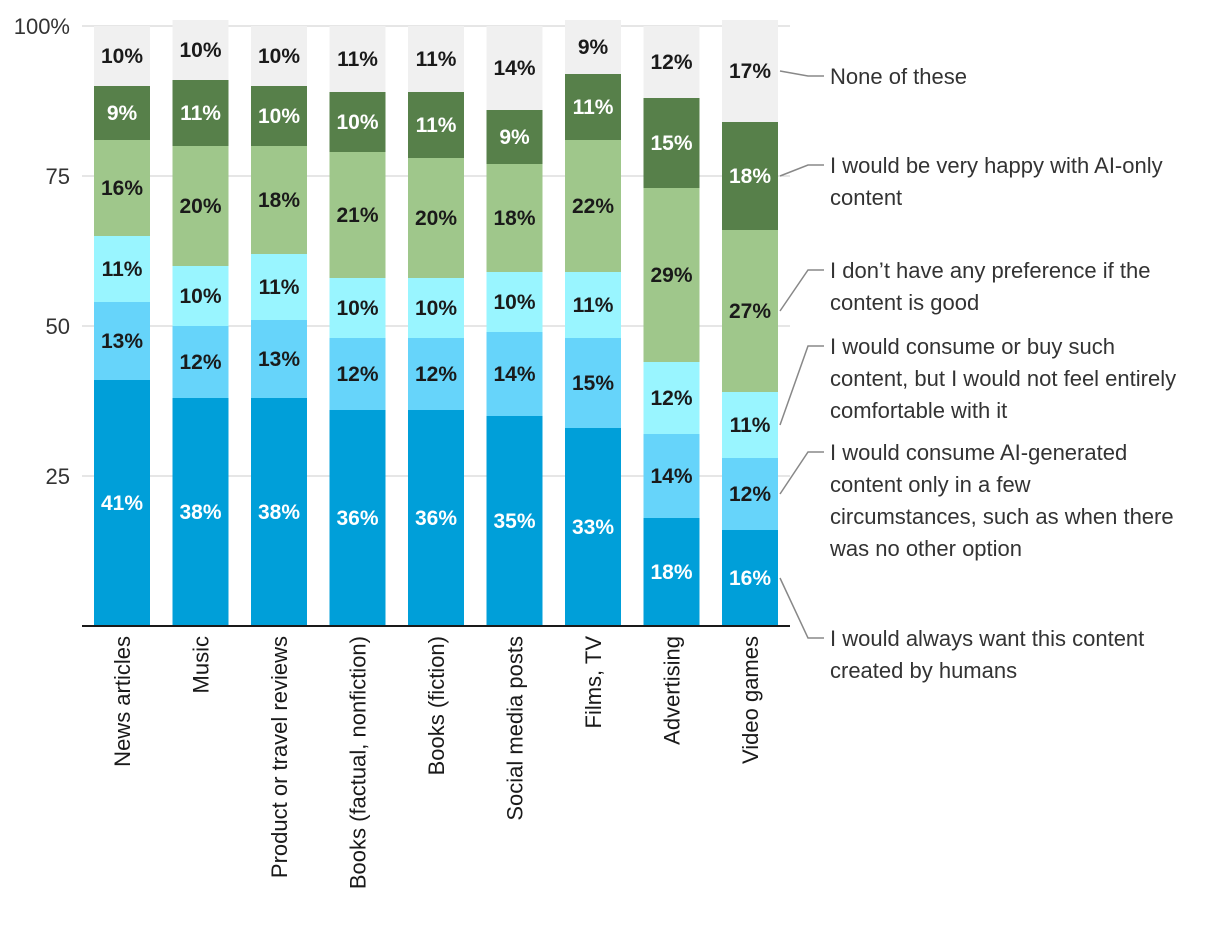 This screenshot has width=1220, height=932. Describe the element at coordinates (436, 705) in the screenshot. I see `category-label: Books (fiction)` at that location.